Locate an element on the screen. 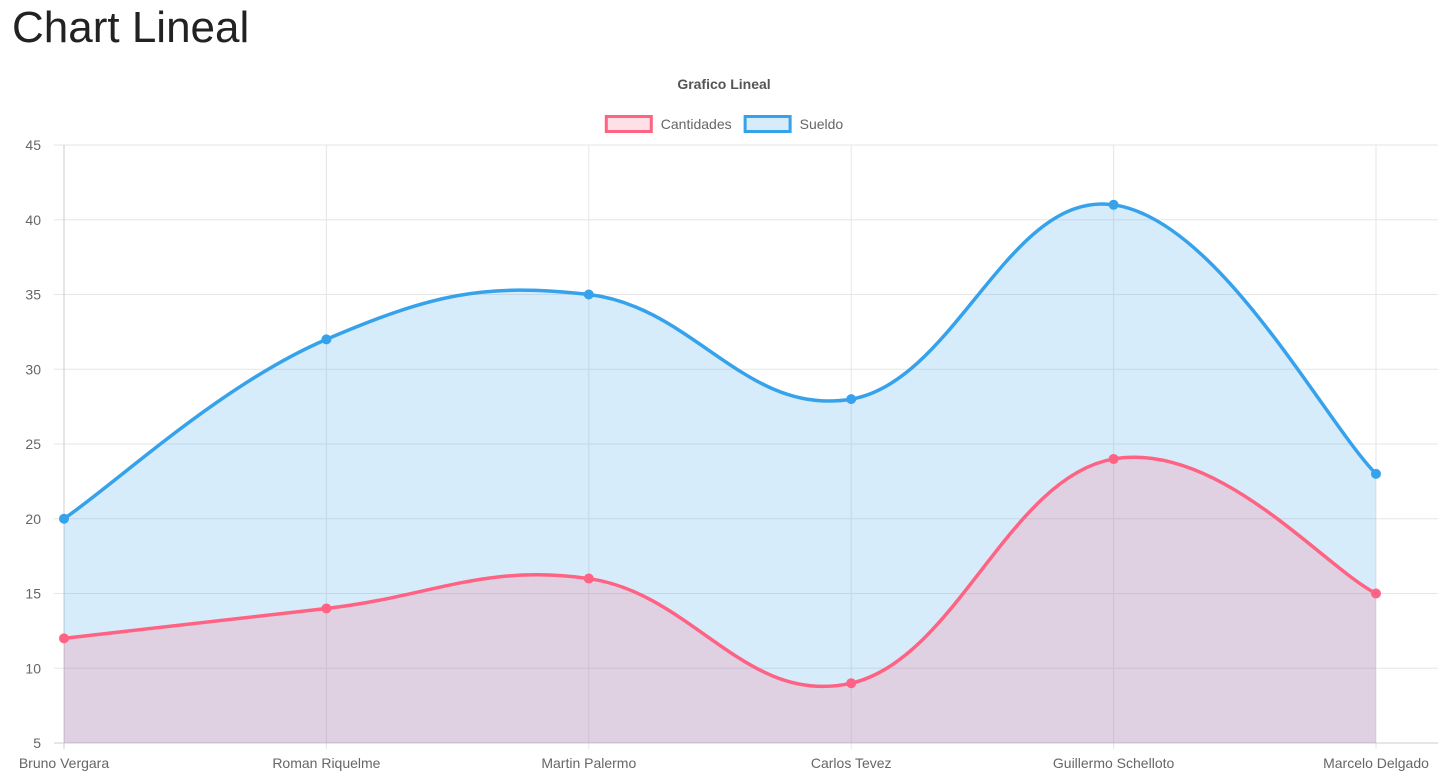  y-axis-ticks: 5 10 15 20 25 30 35 40 45 is located at coordinates (33, 444).